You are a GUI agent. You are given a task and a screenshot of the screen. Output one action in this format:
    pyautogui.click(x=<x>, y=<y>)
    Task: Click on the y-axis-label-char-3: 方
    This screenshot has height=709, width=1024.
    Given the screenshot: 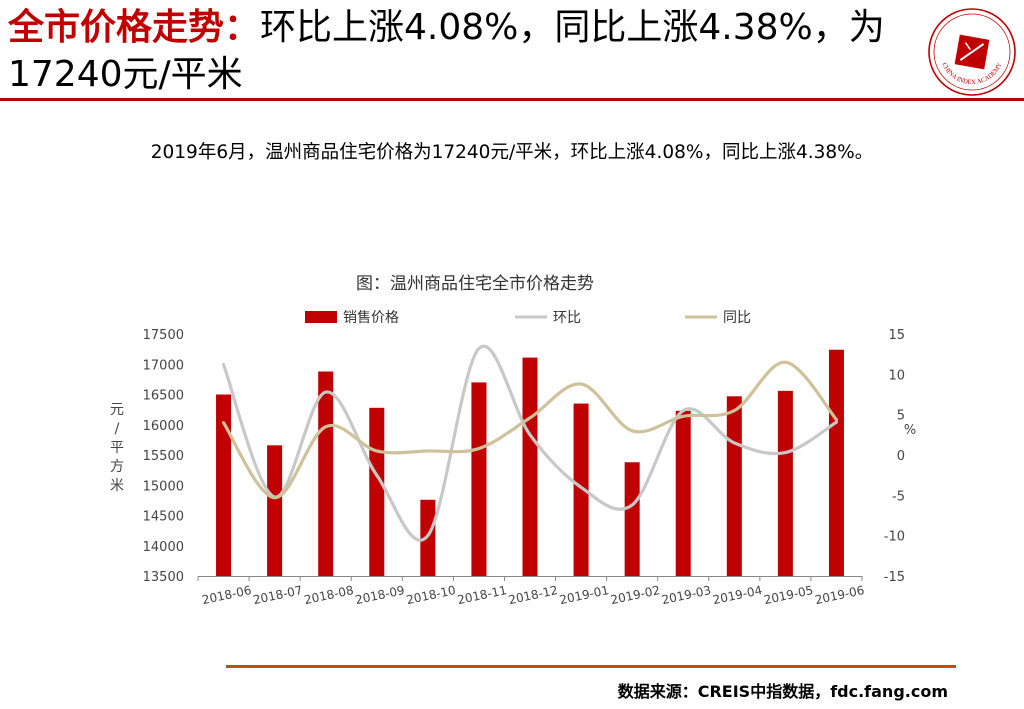 What is the action you would take?
    pyautogui.click(x=117, y=467)
    